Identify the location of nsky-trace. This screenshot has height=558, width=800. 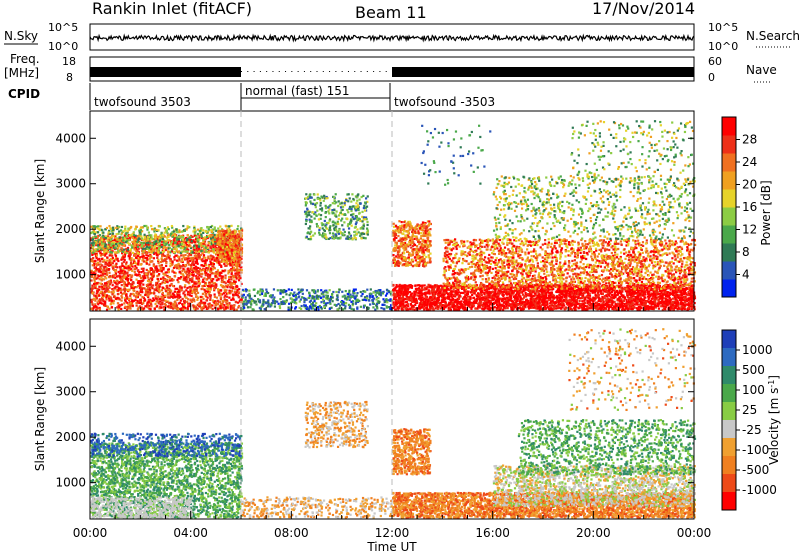
(392, 38).